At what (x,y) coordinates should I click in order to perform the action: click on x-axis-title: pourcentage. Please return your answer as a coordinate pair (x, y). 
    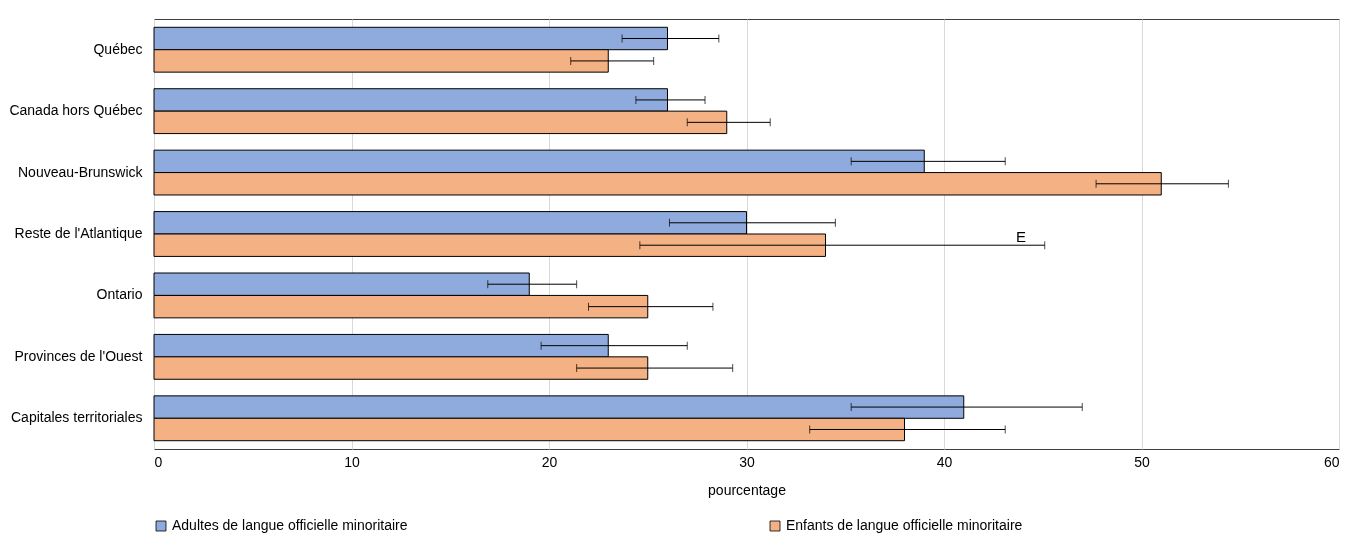
    Looking at the image, I should click on (747, 489).